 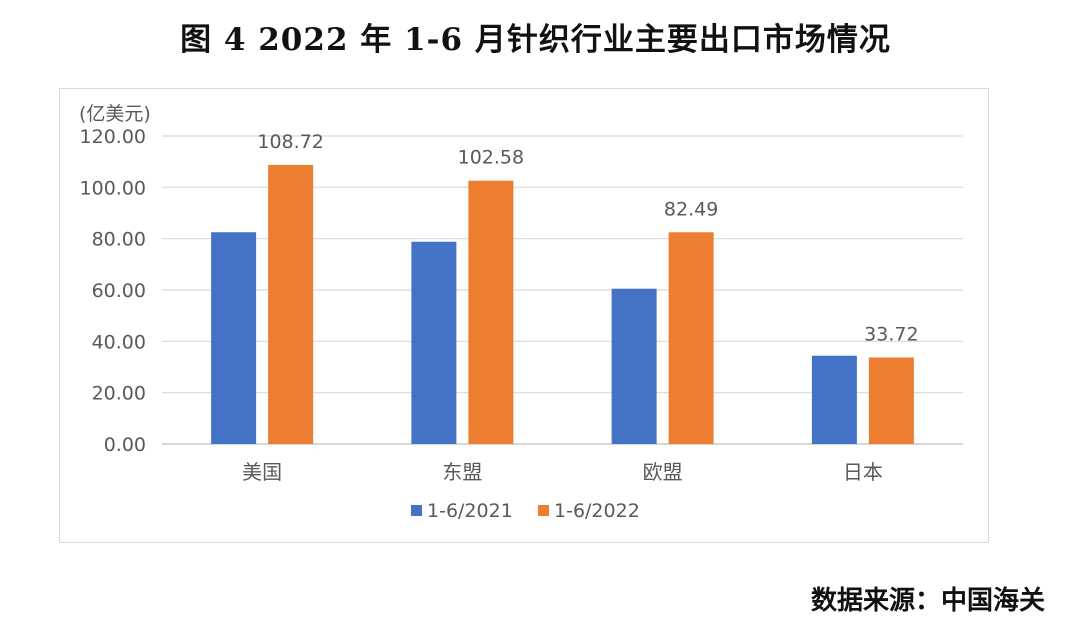 What do you see at coordinates (927, 601) in the screenshot?
I see `source-note: 数据来源：中国海关` at bounding box center [927, 601].